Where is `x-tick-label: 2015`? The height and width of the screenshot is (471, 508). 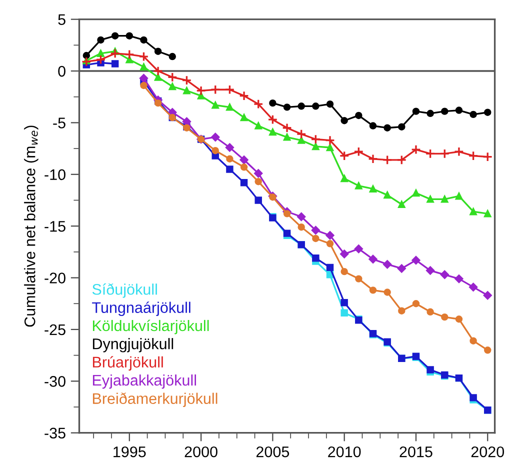
x-tick-label: 2015 is located at coordinates (416, 452).